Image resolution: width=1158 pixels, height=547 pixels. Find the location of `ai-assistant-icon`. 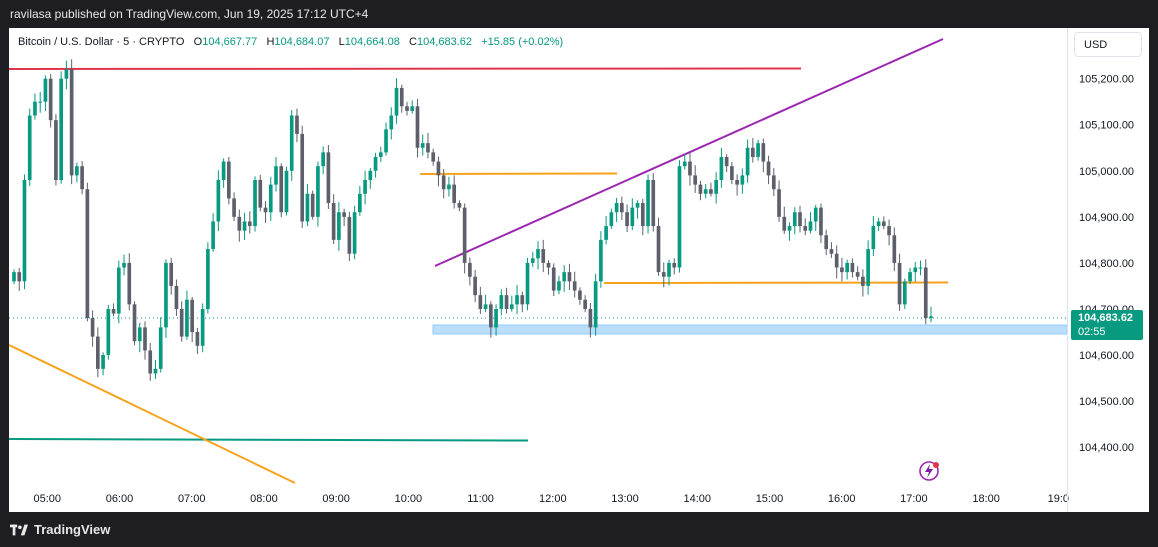

ai-assistant-icon is located at coordinates (929, 471).